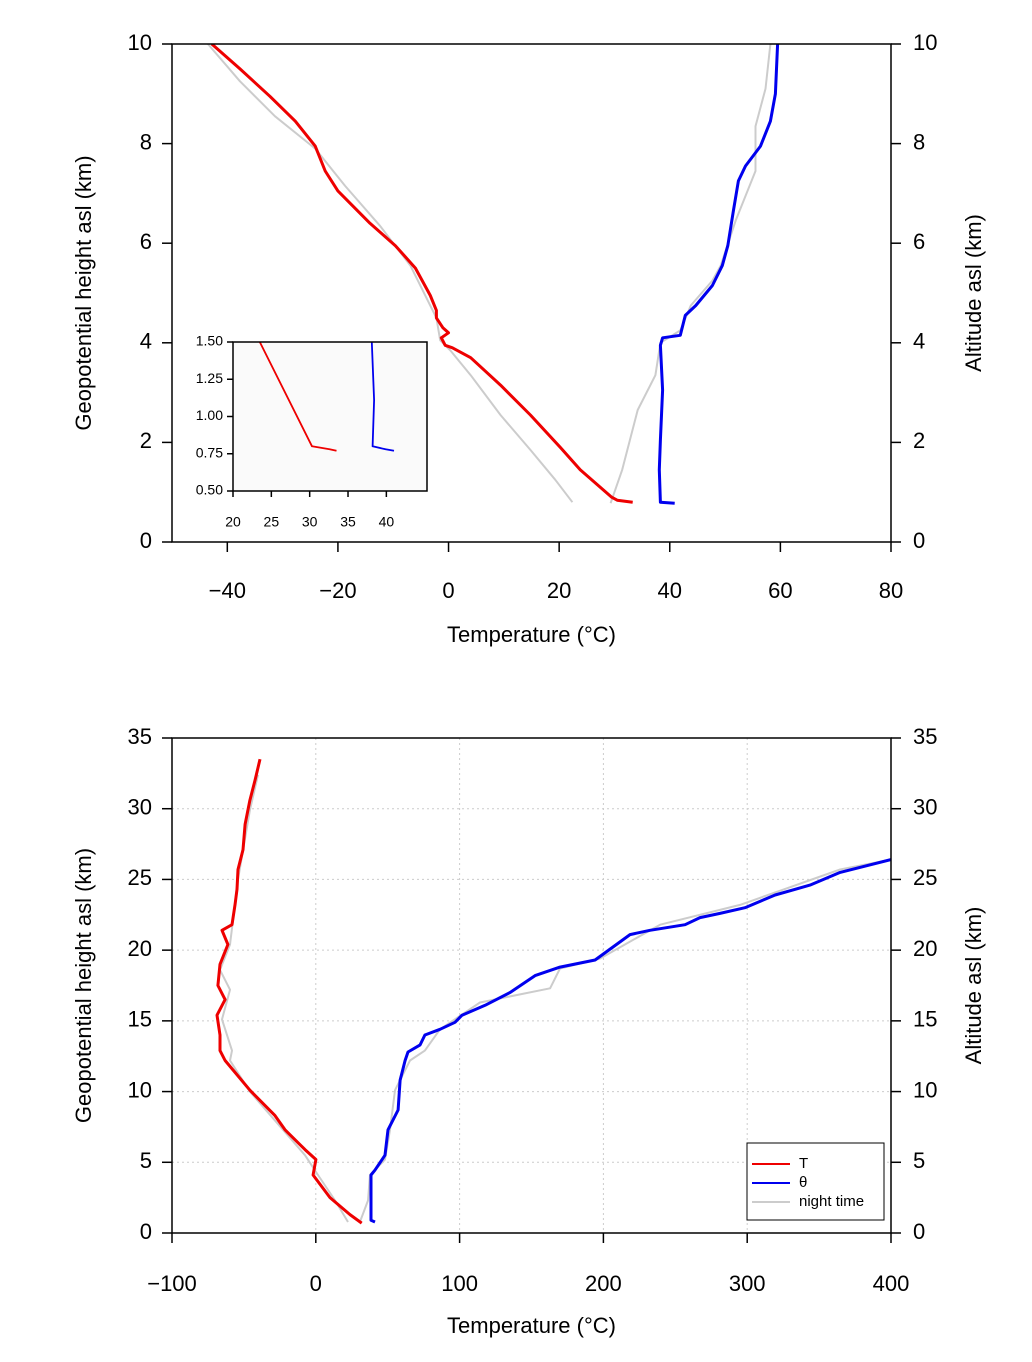 Image resolution: width=1032 pixels, height=1362 pixels. Describe the element at coordinates (337, 590) in the screenshot. I see `x-tick-label: −20` at that location.